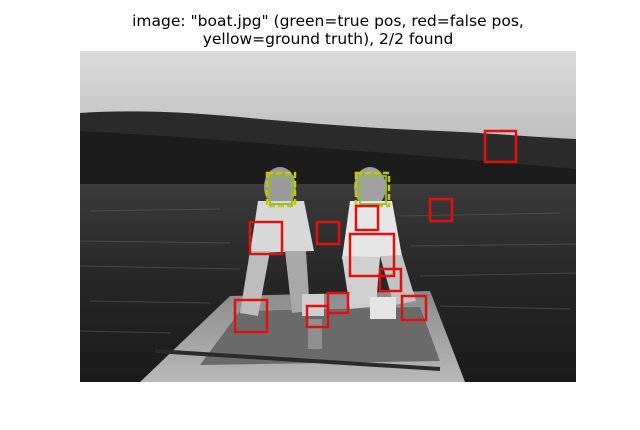 This screenshot has width=640, height=430. I want to click on treeline-shade, so click(328, 160).